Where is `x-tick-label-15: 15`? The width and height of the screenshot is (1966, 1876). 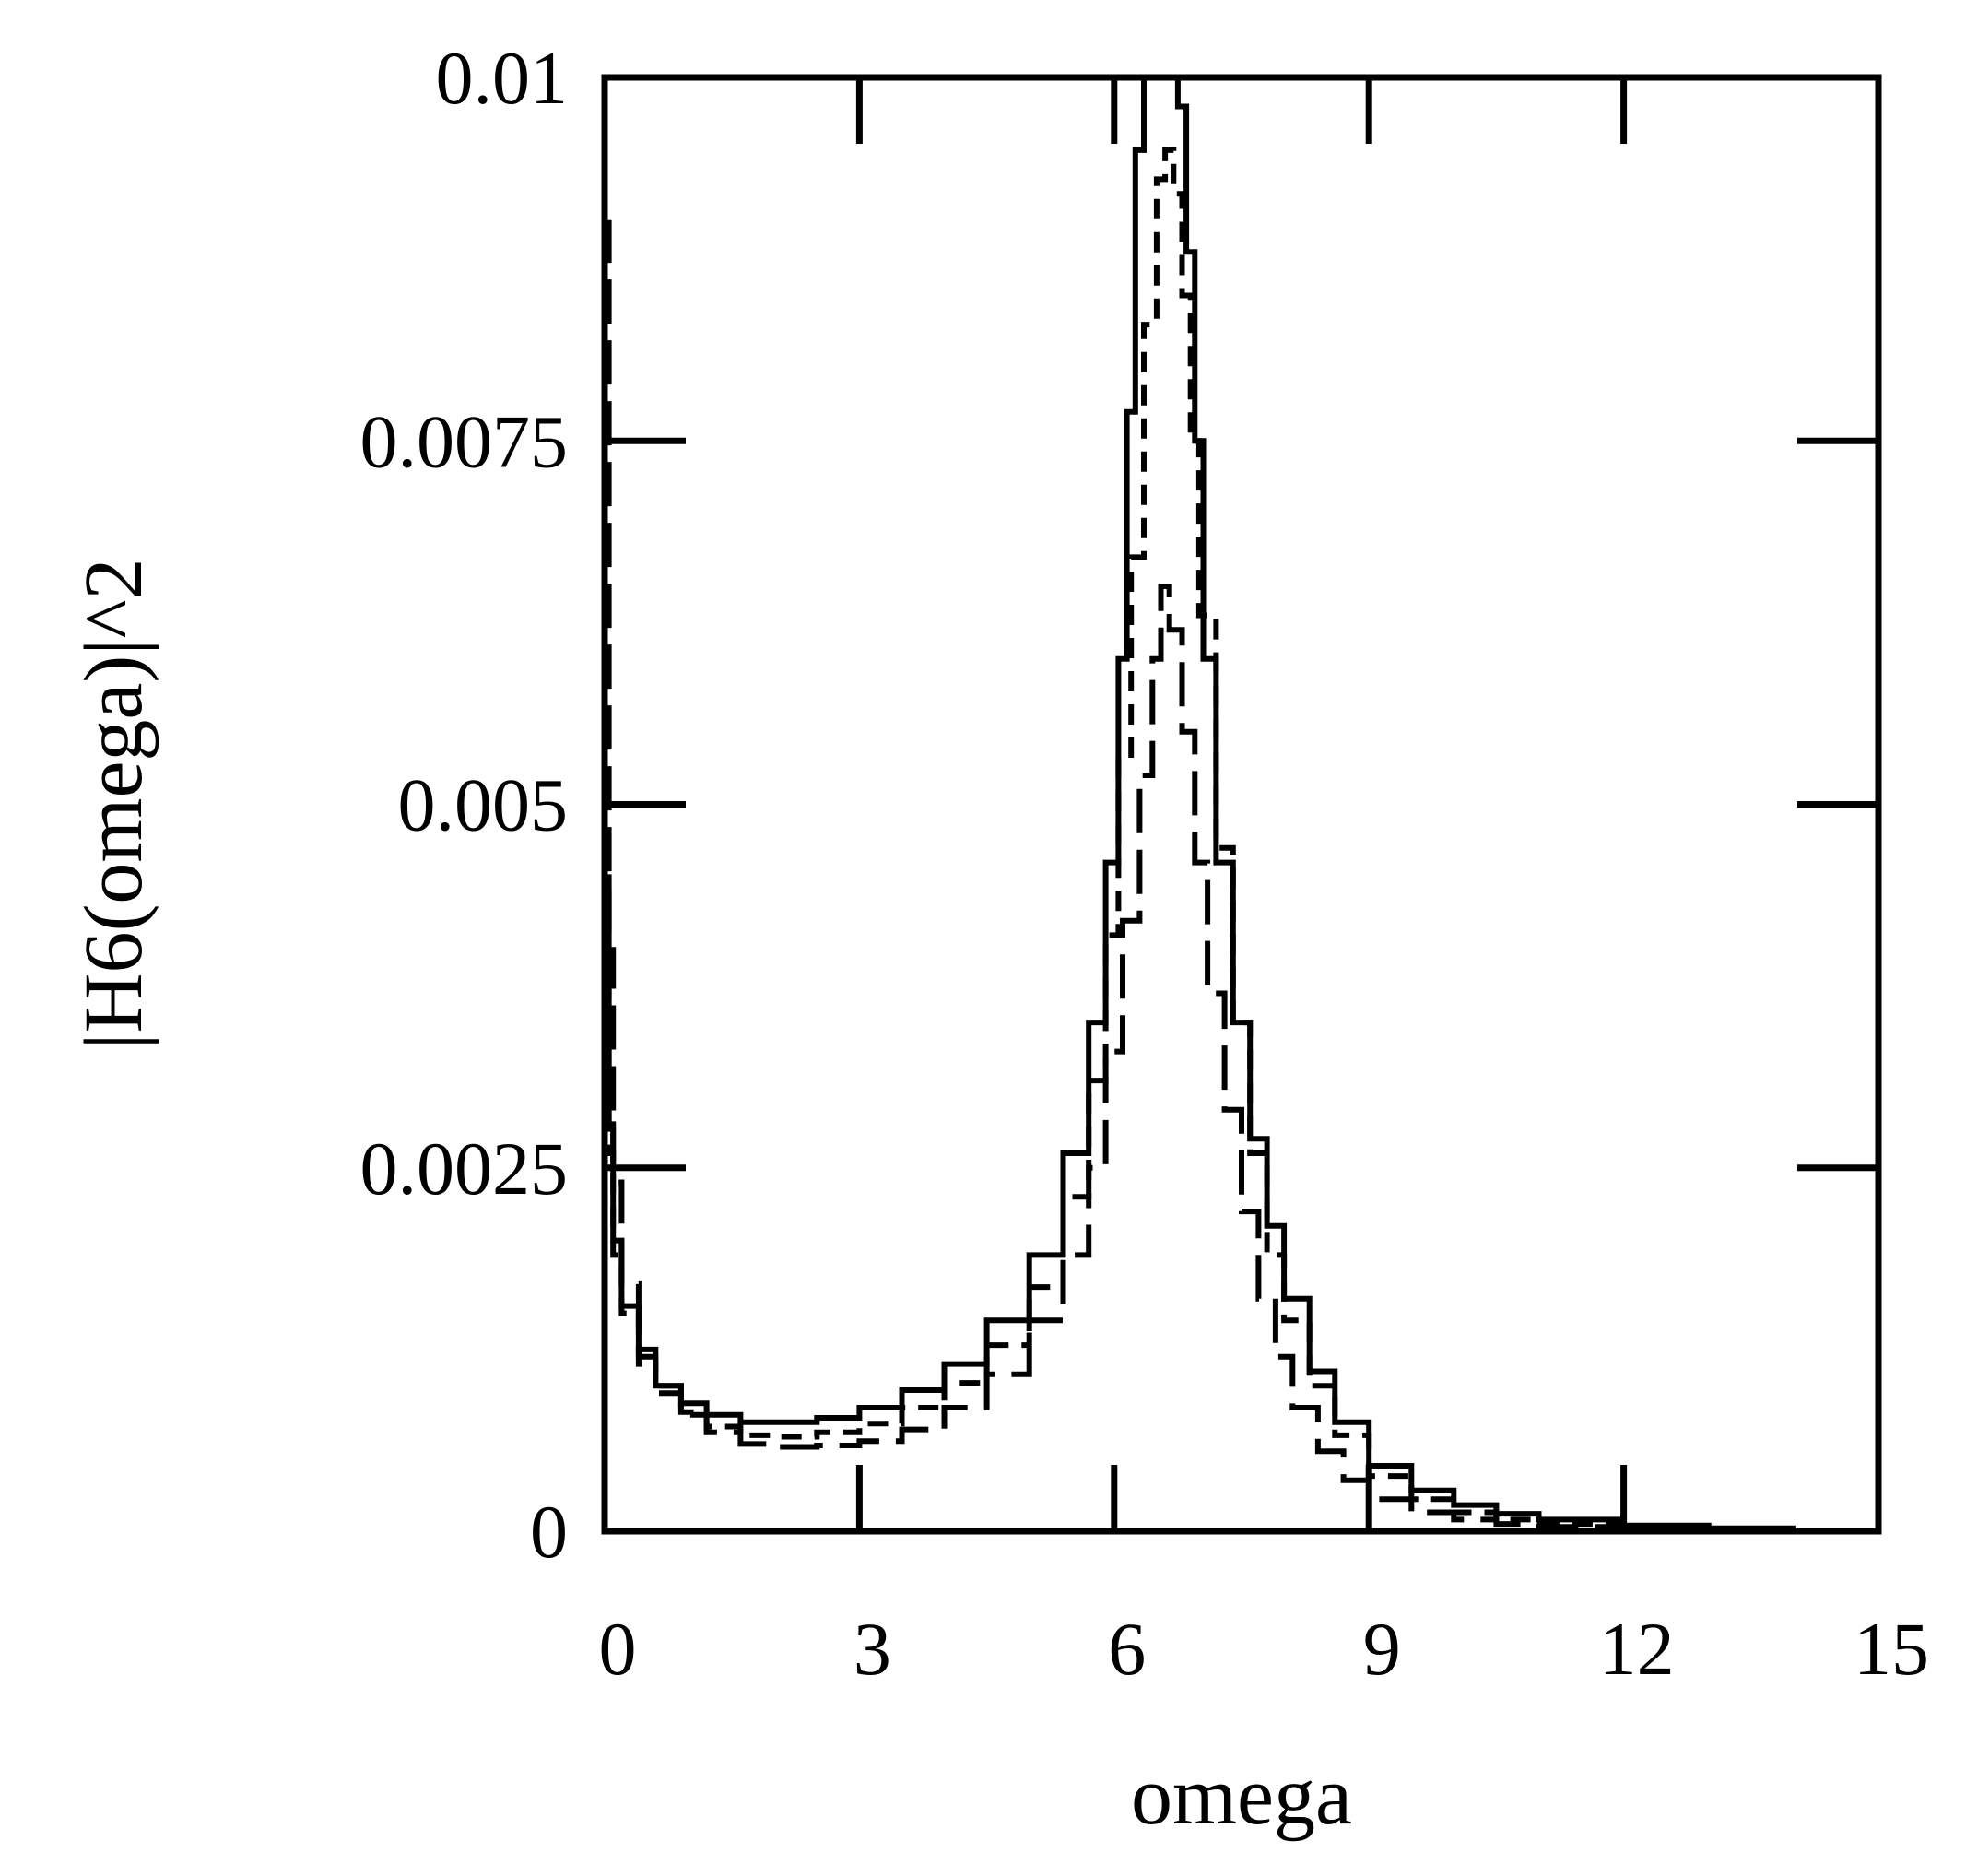
x-tick-label-15: 15 is located at coordinates (1891, 1649).